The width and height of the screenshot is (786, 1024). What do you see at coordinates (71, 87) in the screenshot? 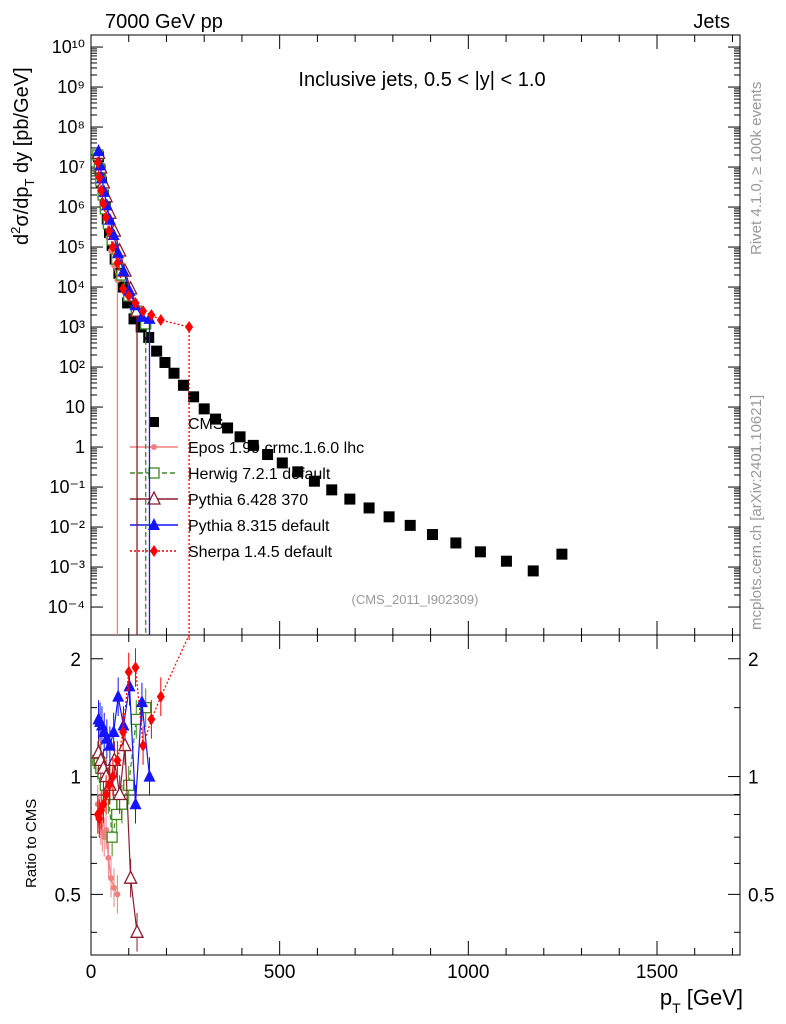
I see `main-y-tick-label: 10⁹` at bounding box center [71, 87].